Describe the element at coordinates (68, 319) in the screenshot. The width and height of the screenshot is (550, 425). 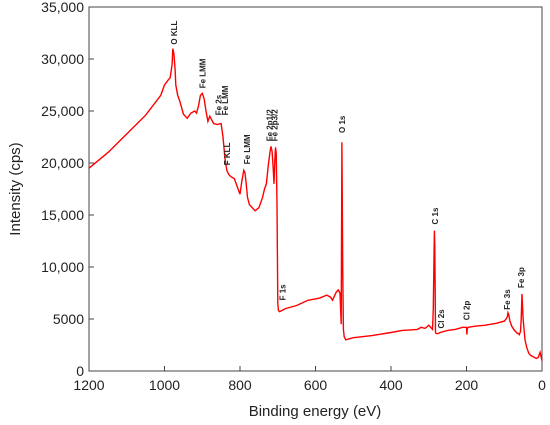
I see `y-tick-label: 5000` at that location.